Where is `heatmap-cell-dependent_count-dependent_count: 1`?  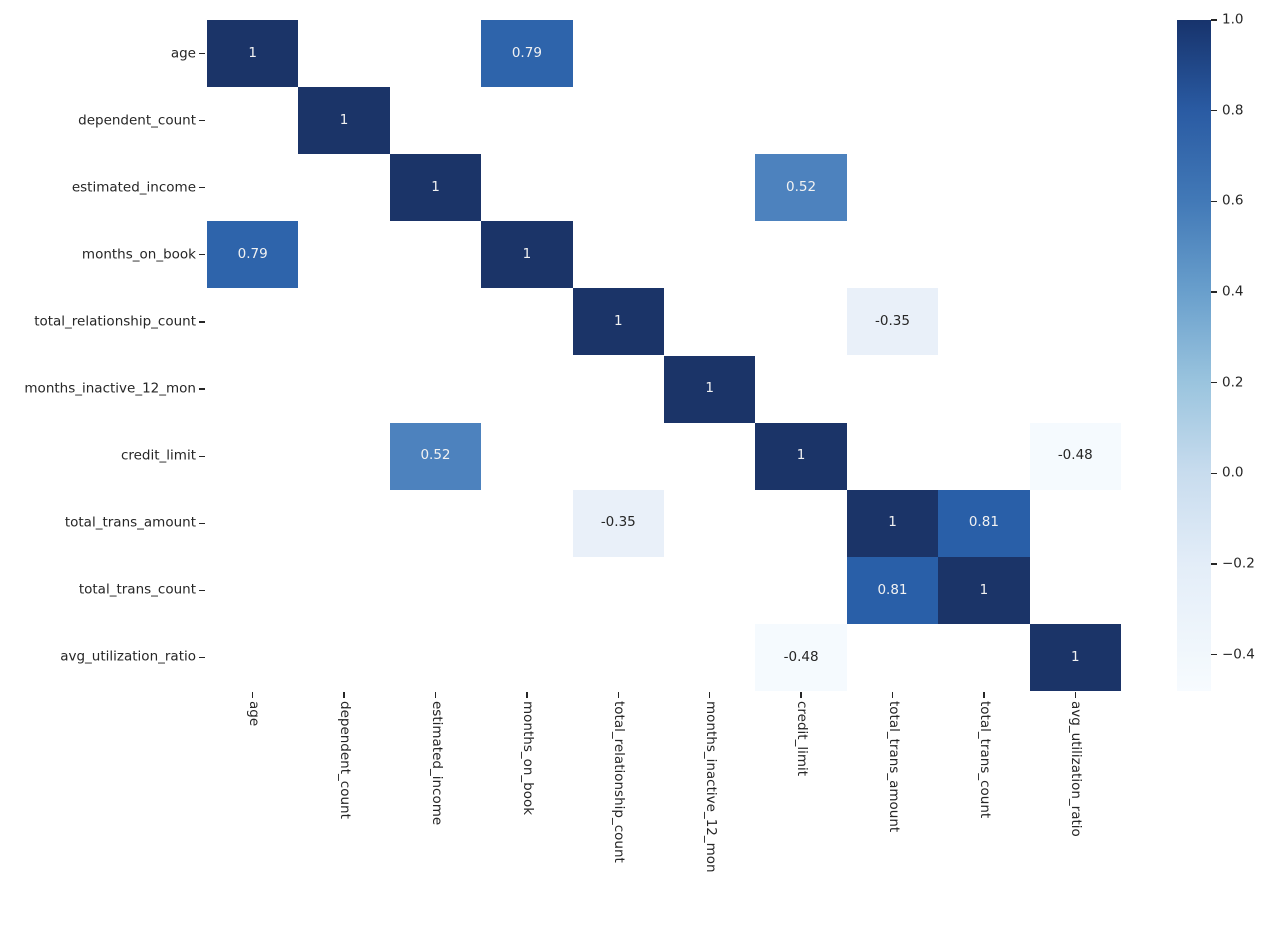 heatmap-cell-dependent_count-dependent_count: 1 is located at coordinates (344, 121).